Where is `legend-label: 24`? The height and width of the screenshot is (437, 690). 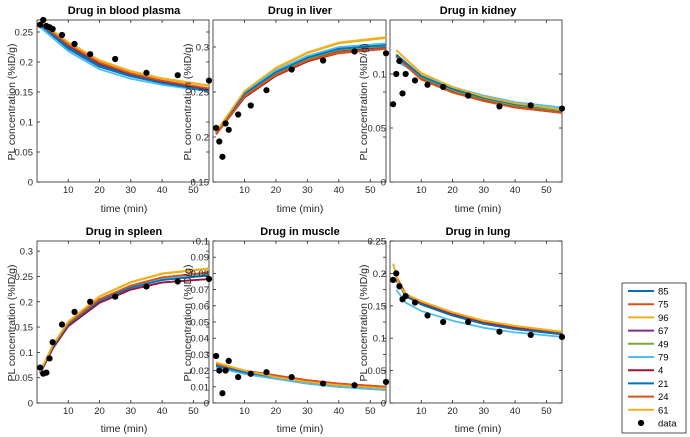 legend-label: 24 is located at coordinates (663, 397).